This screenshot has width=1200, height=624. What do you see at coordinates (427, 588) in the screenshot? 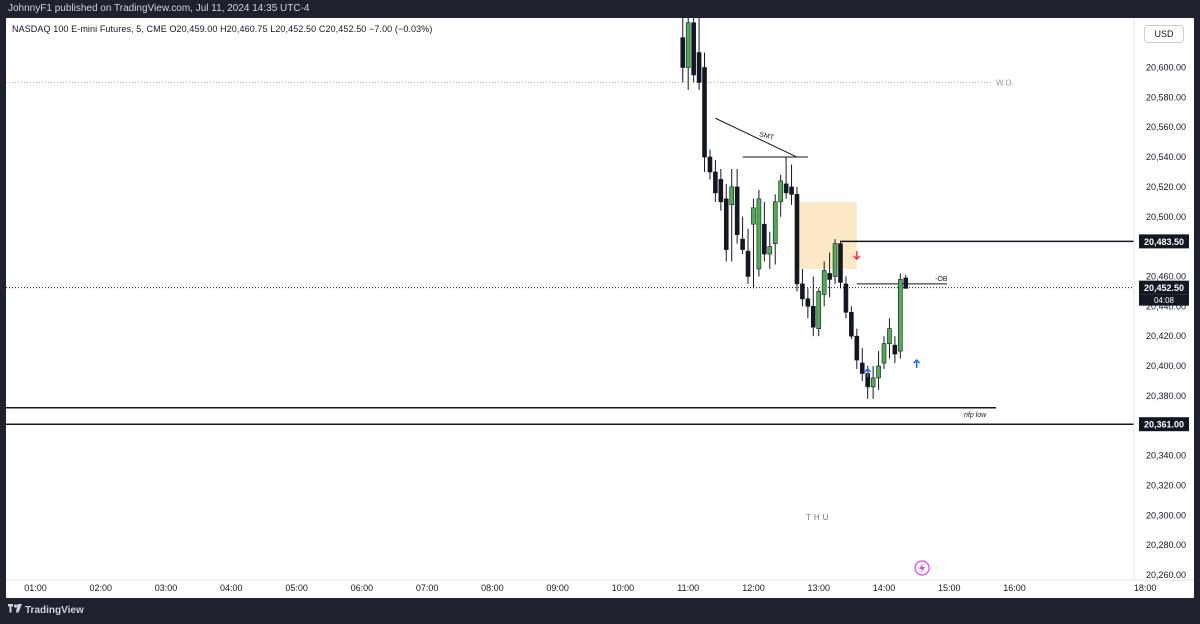
I see `x-tick-label: 07:00` at bounding box center [427, 588].